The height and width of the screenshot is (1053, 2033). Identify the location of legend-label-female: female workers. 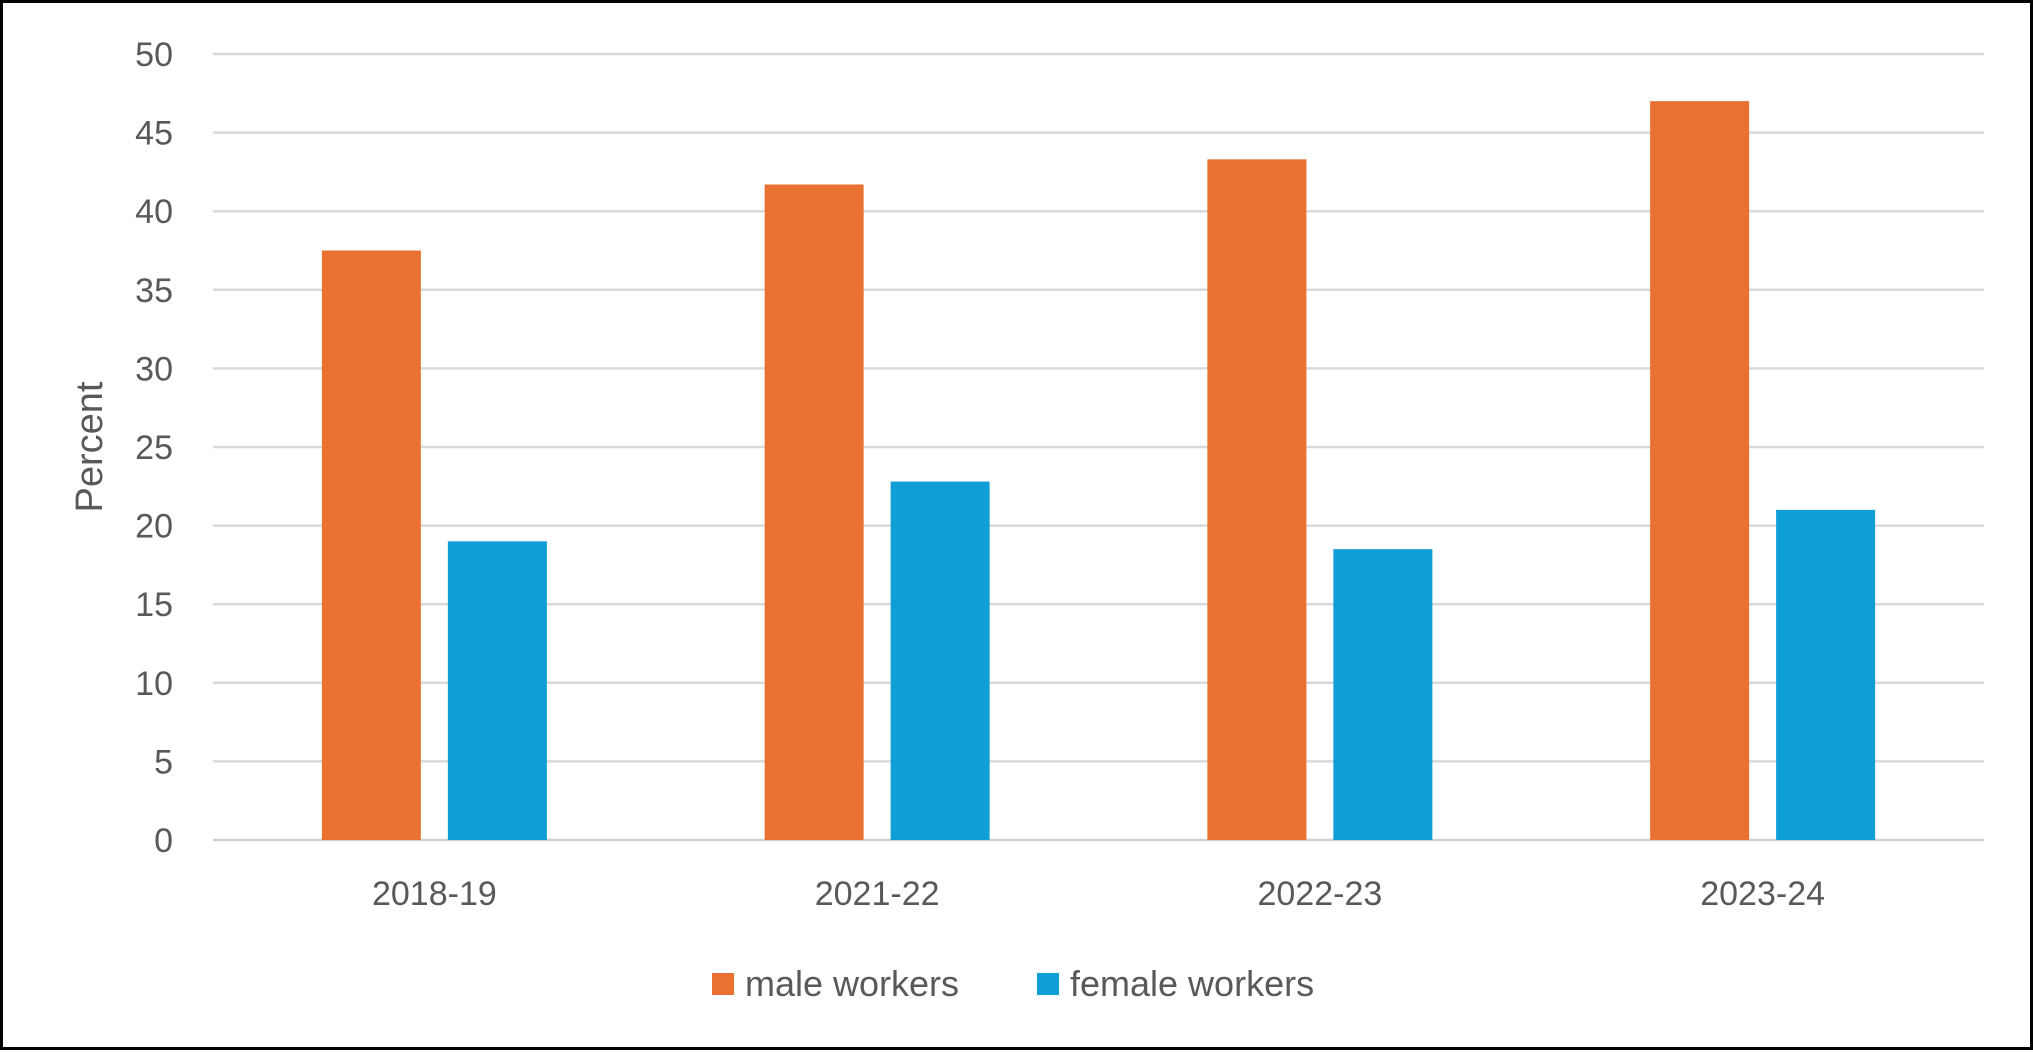
(1192, 983).